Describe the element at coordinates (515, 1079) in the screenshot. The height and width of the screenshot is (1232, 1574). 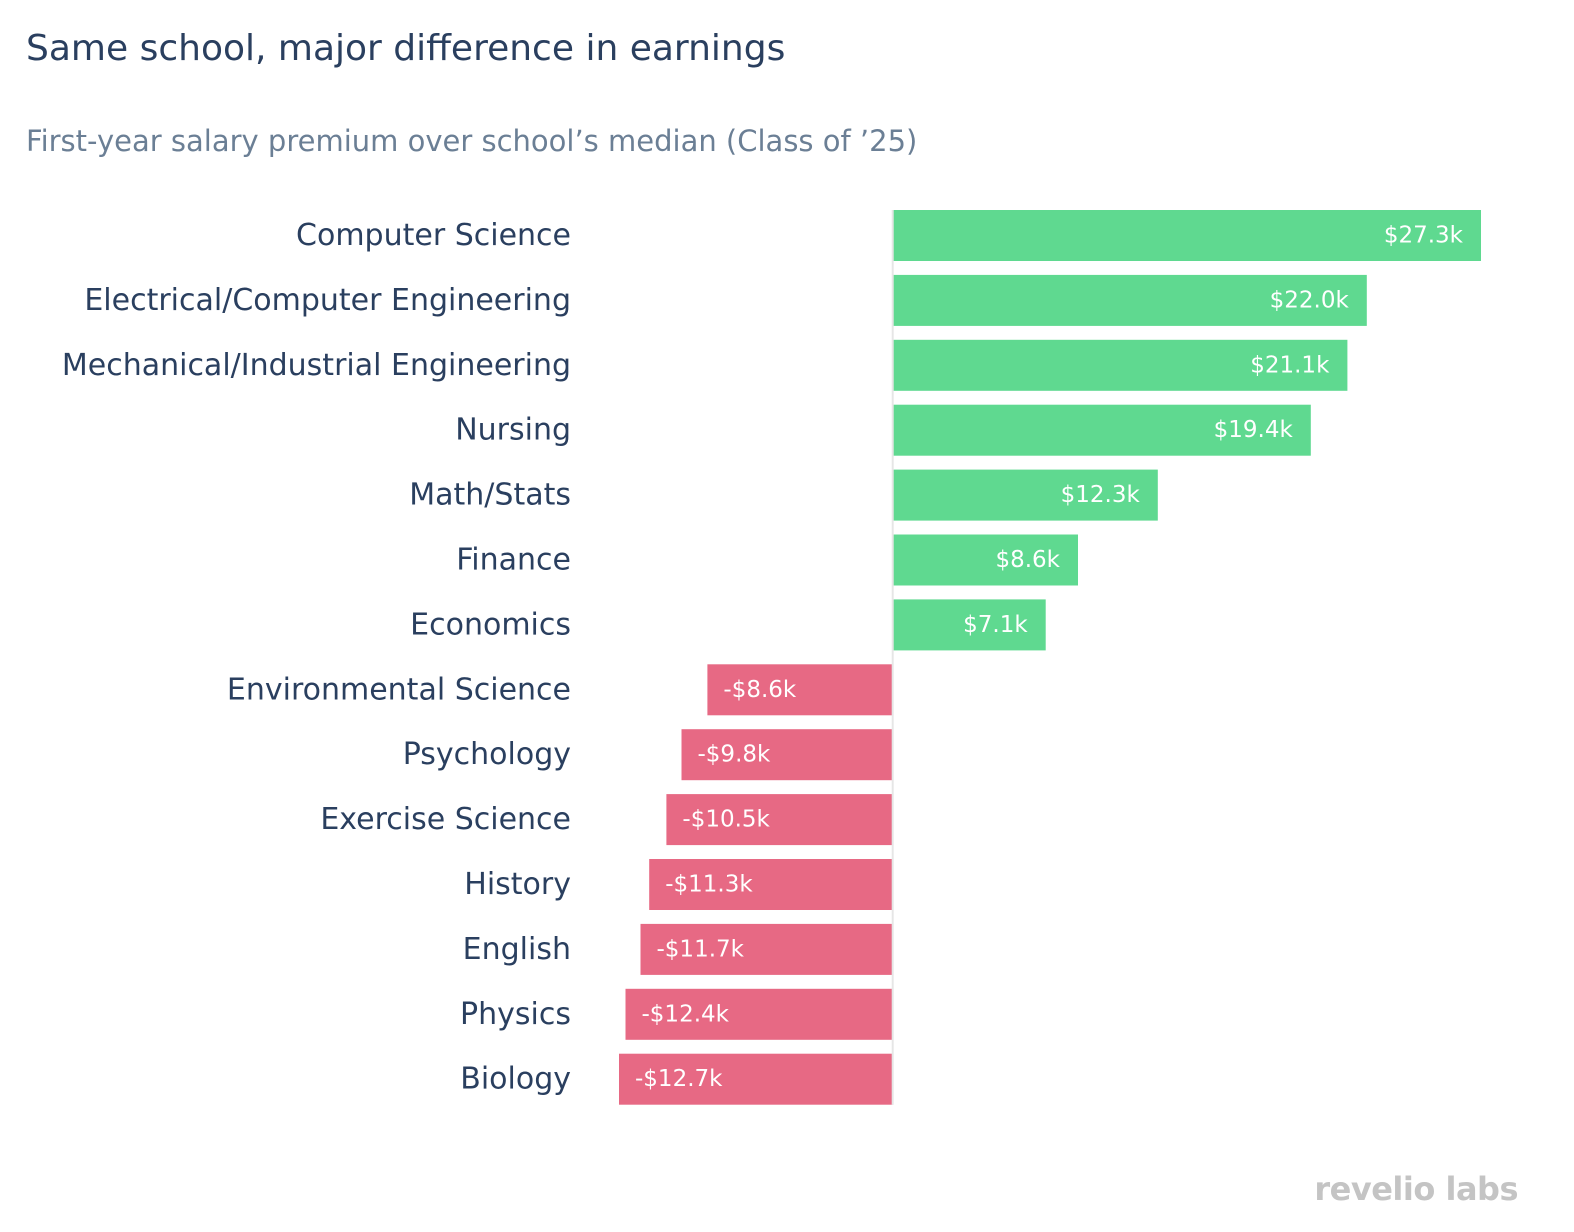
I see `category-label-13: Biology` at that location.